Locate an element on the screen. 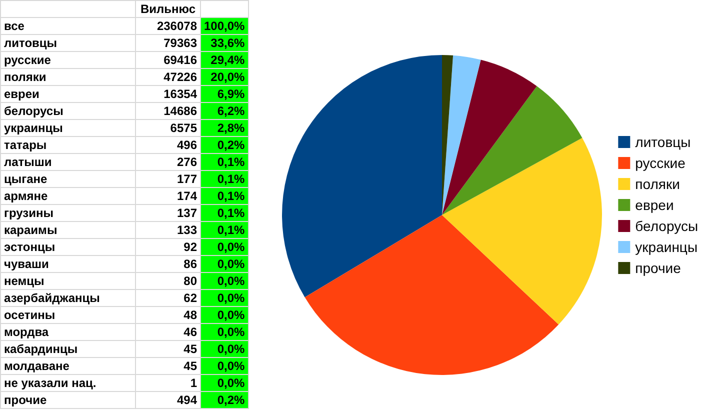 This screenshot has width=715, height=410. category-label: белорусы is located at coordinates (68, 111).